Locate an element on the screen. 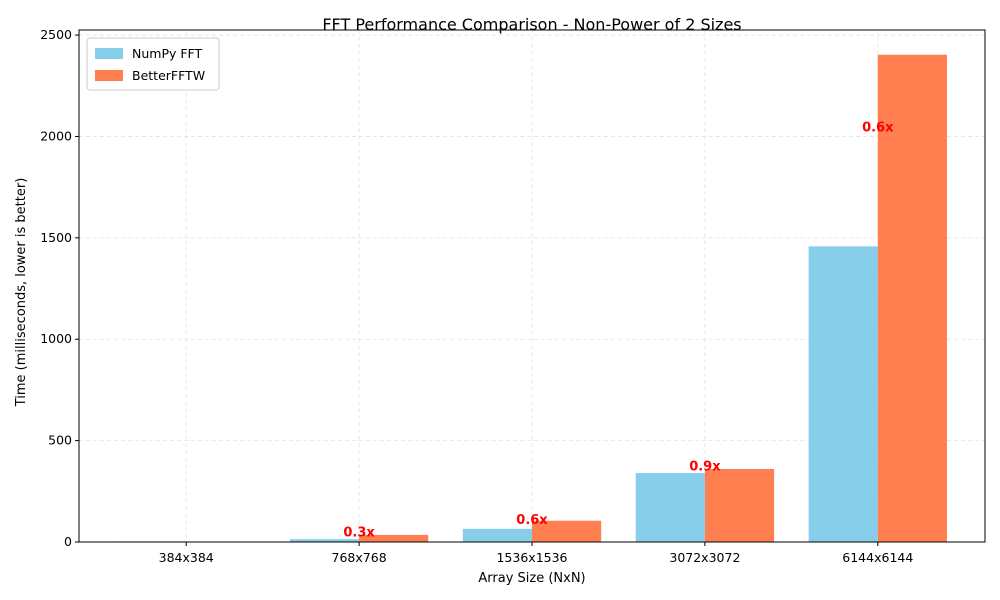 The height and width of the screenshot is (600, 1000). bar-betterfftw-768x768 is located at coordinates (394, 538).